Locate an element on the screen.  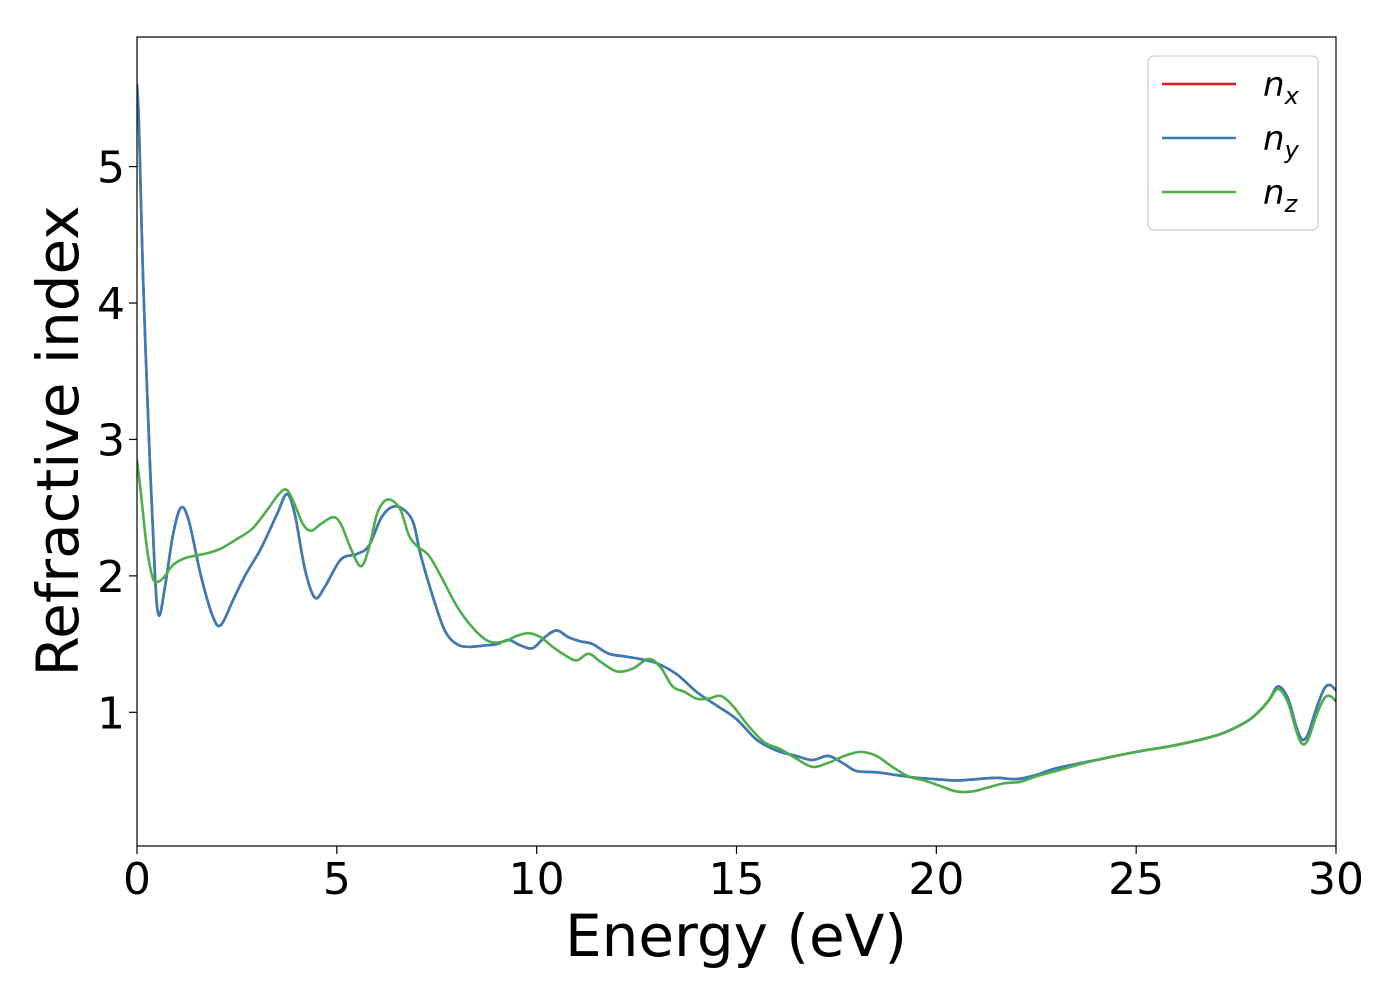
x-tick-label: 30 is located at coordinates (1336, 879).